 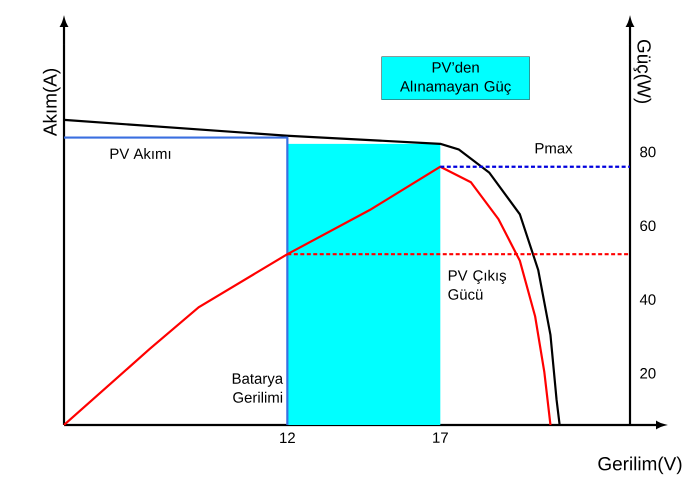 I want to click on y2-tick-label: 20, so click(x=648, y=373).